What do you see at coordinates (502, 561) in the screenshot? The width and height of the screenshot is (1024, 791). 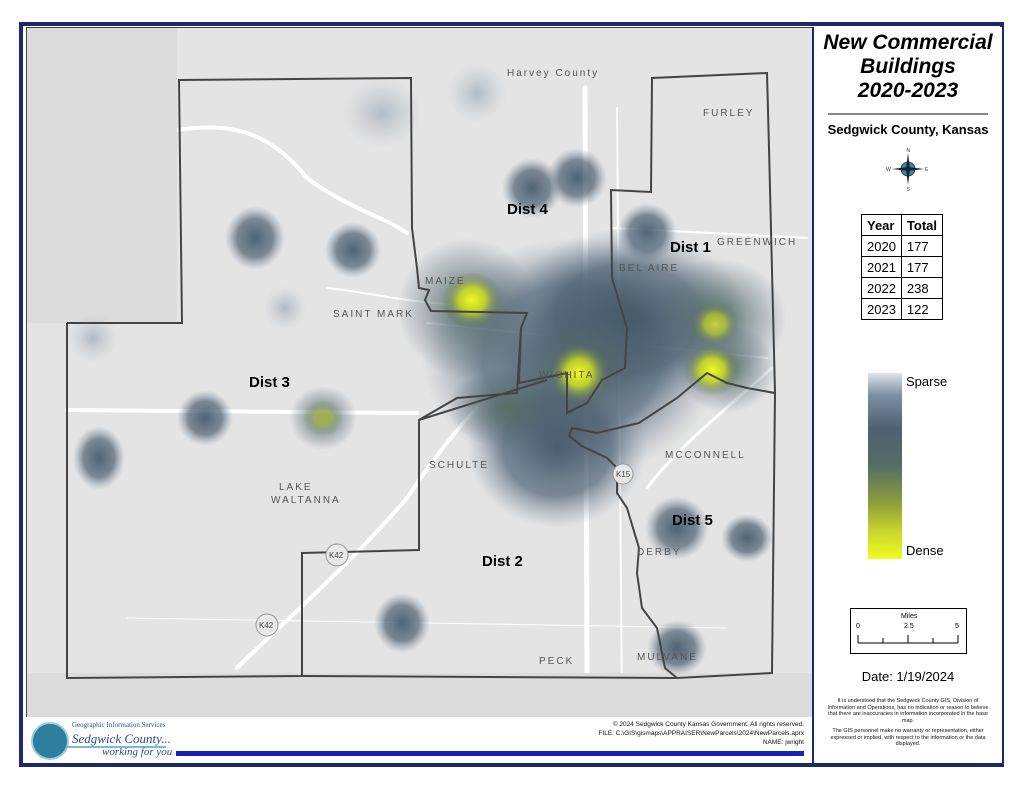 I see `district-2-label: Dist 2` at bounding box center [502, 561].